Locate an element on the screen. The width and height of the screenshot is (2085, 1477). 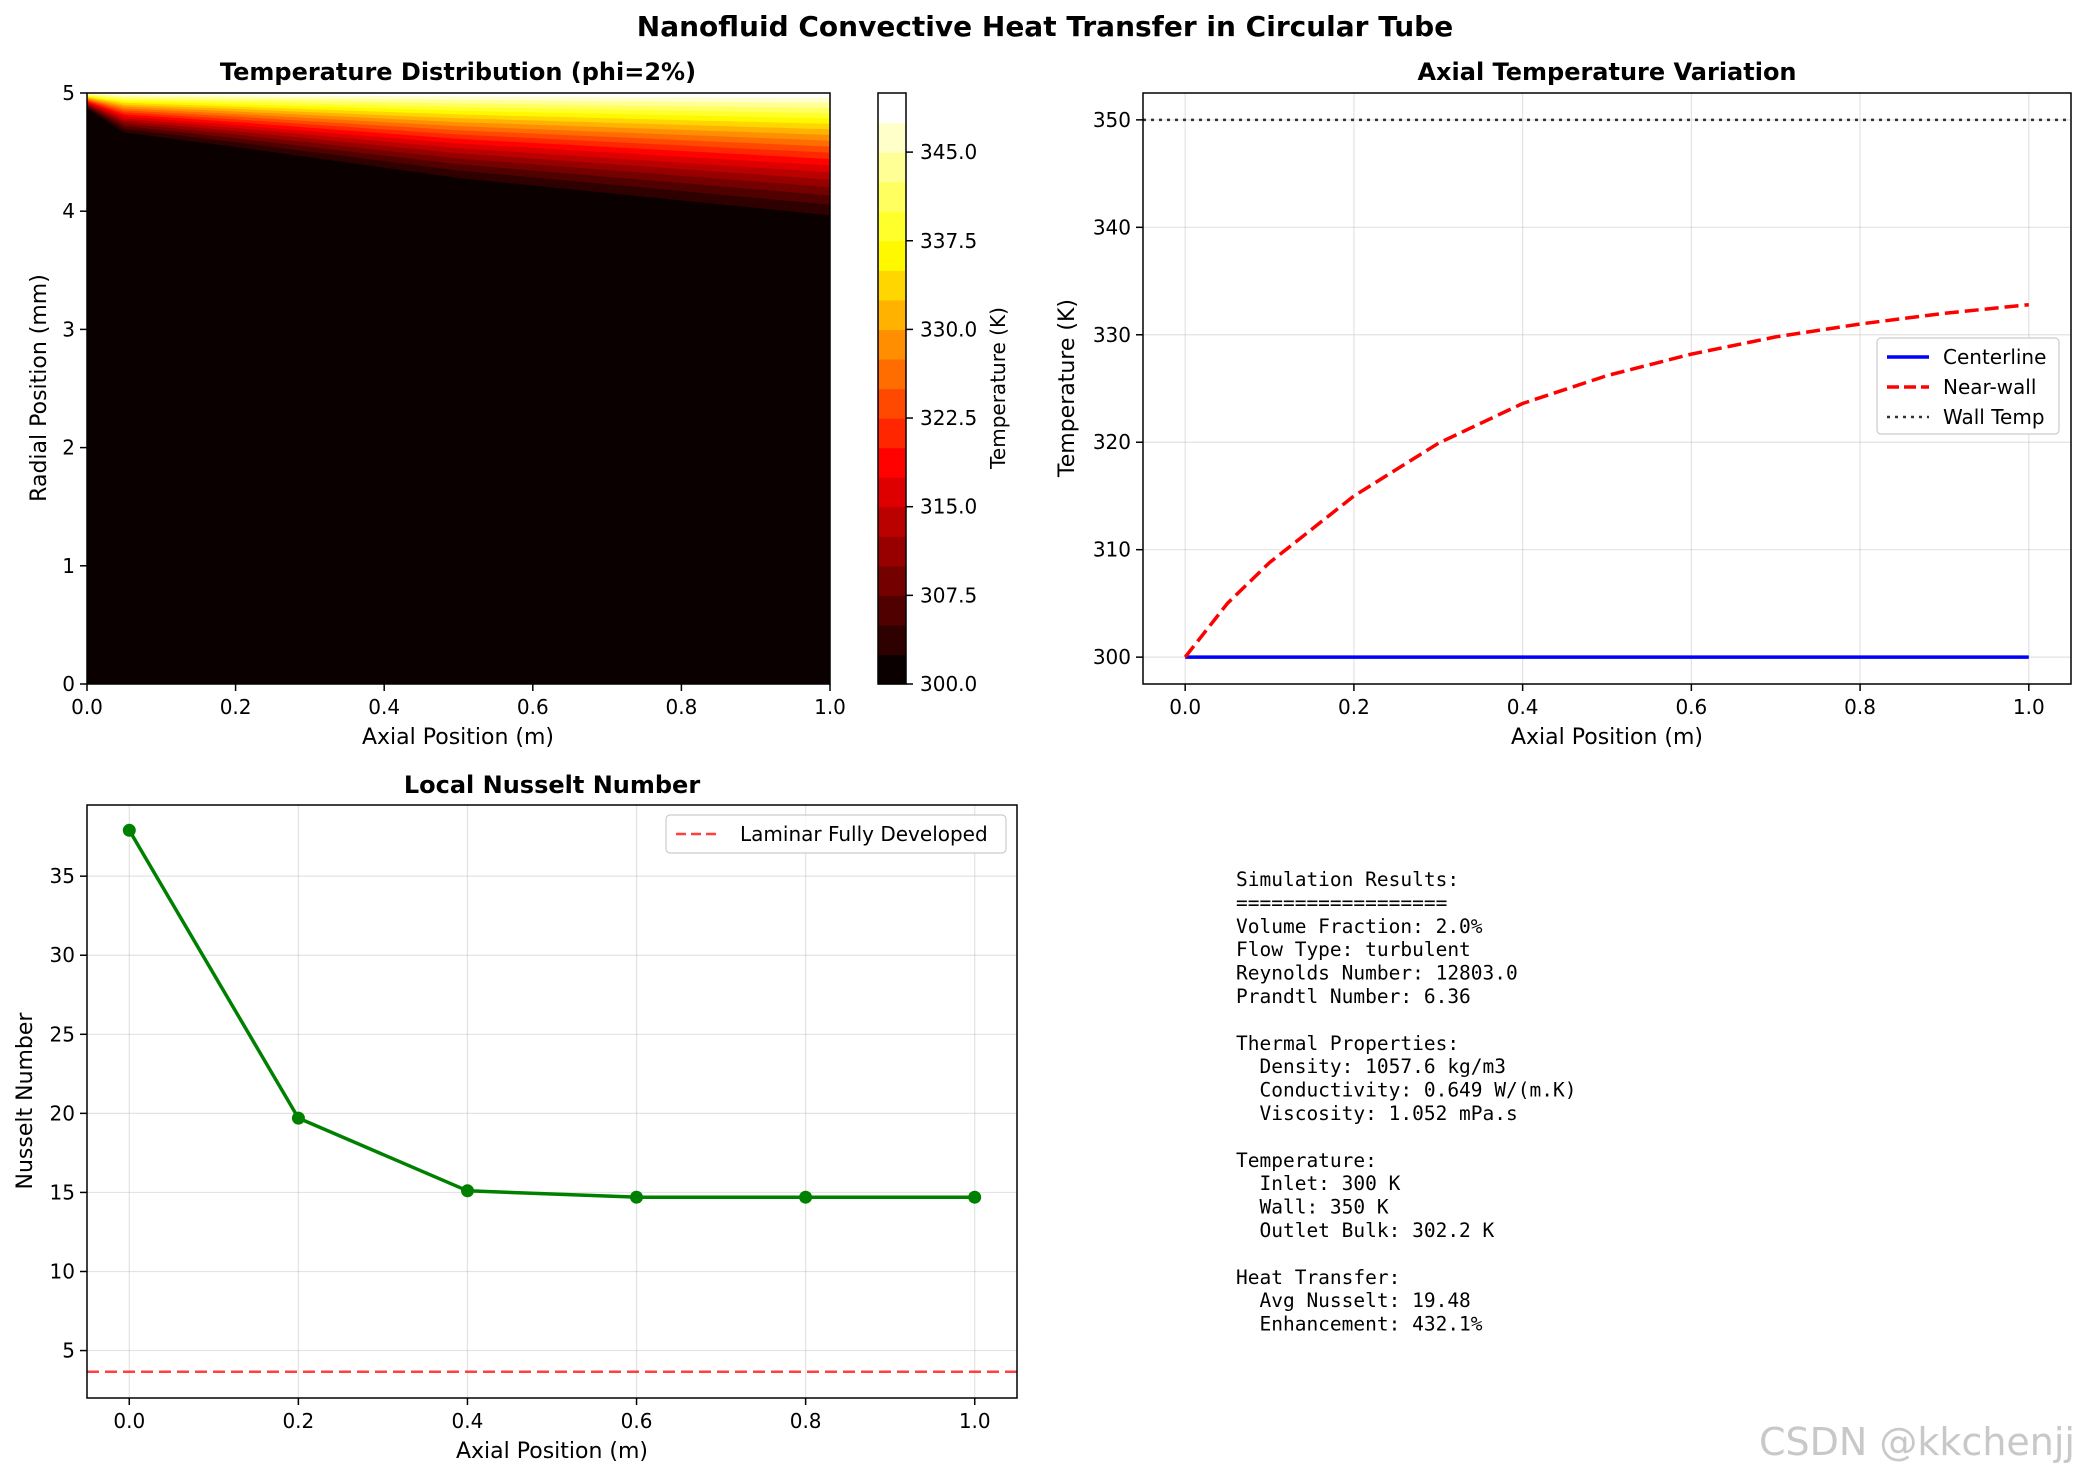
colorbar-tick-label: 307.5 is located at coordinates (948, 595).